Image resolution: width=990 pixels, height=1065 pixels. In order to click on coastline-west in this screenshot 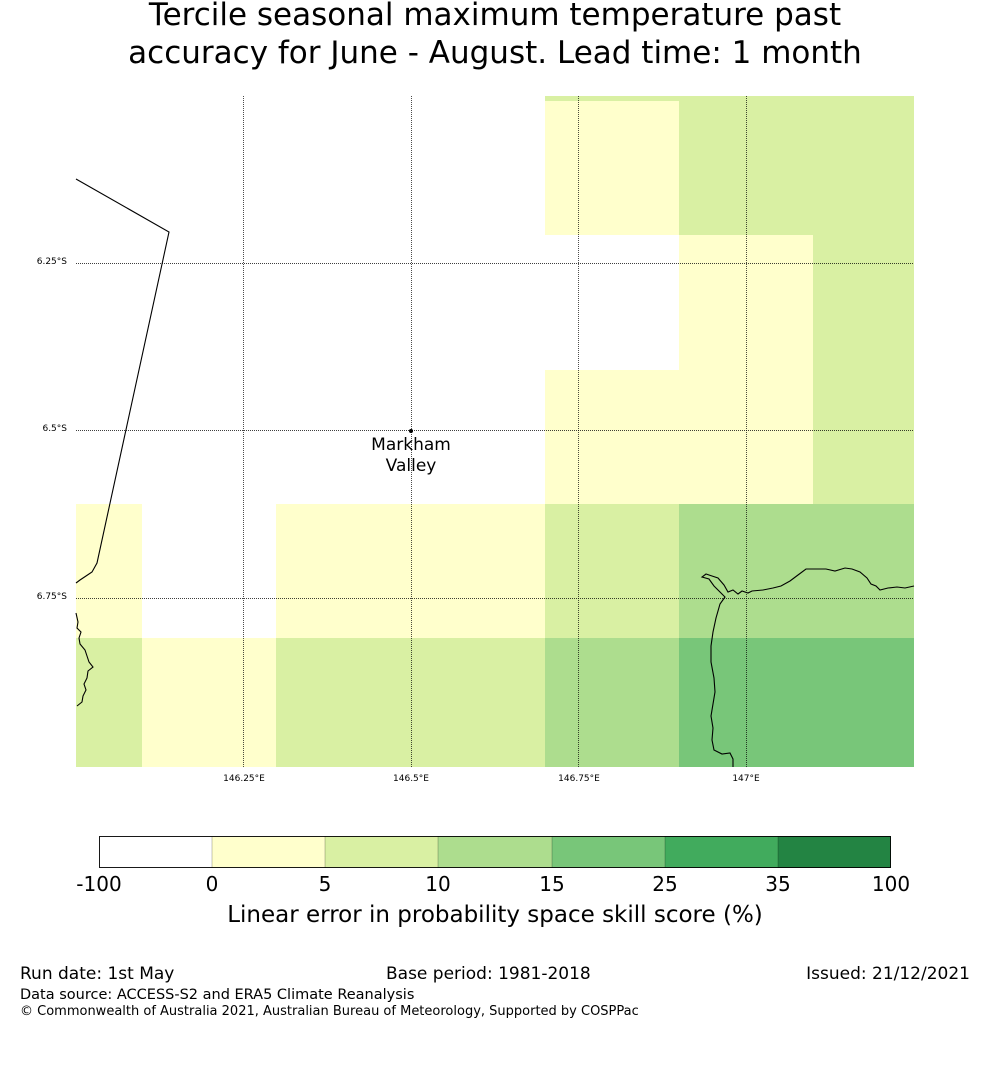, I will do `click(84, 659)`.